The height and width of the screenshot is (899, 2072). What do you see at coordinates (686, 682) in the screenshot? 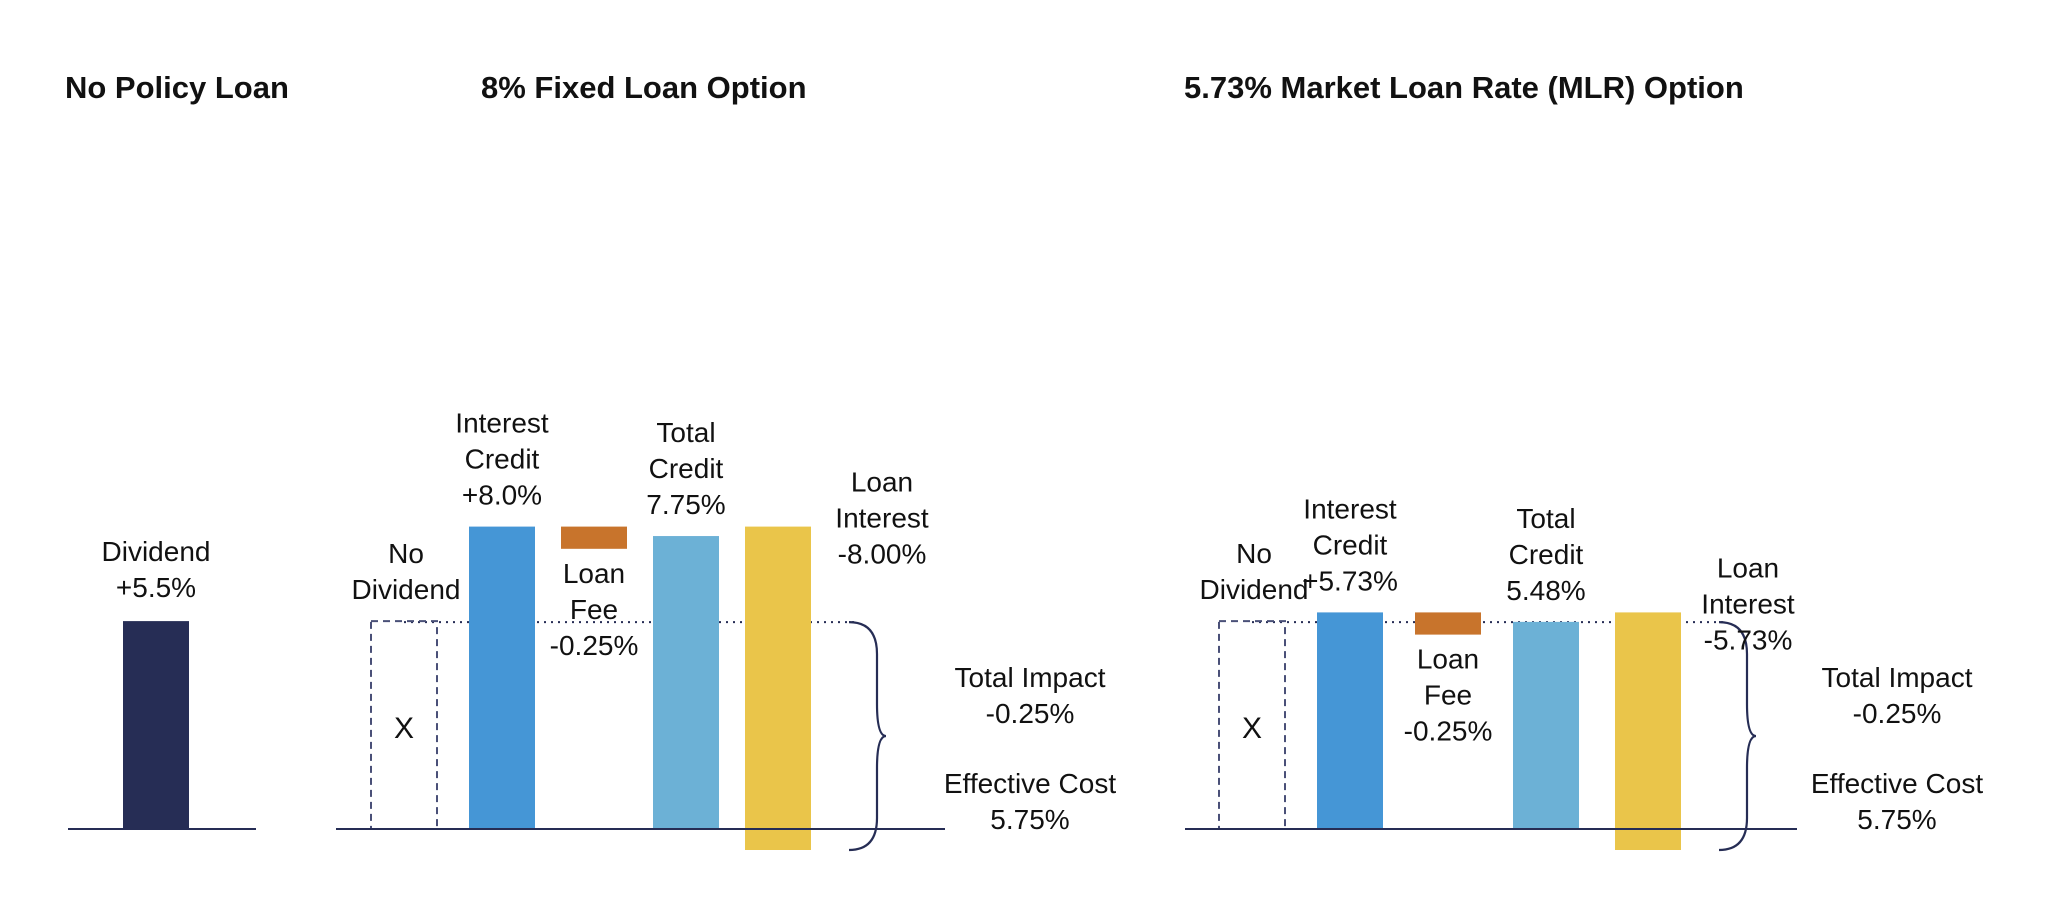
I see `fixed-total-credit-bar` at bounding box center [686, 682].